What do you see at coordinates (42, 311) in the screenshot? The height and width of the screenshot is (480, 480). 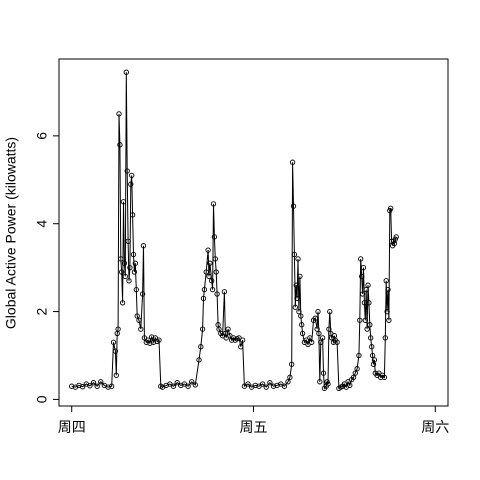 I see `y-tick-label: 2` at bounding box center [42, 311].